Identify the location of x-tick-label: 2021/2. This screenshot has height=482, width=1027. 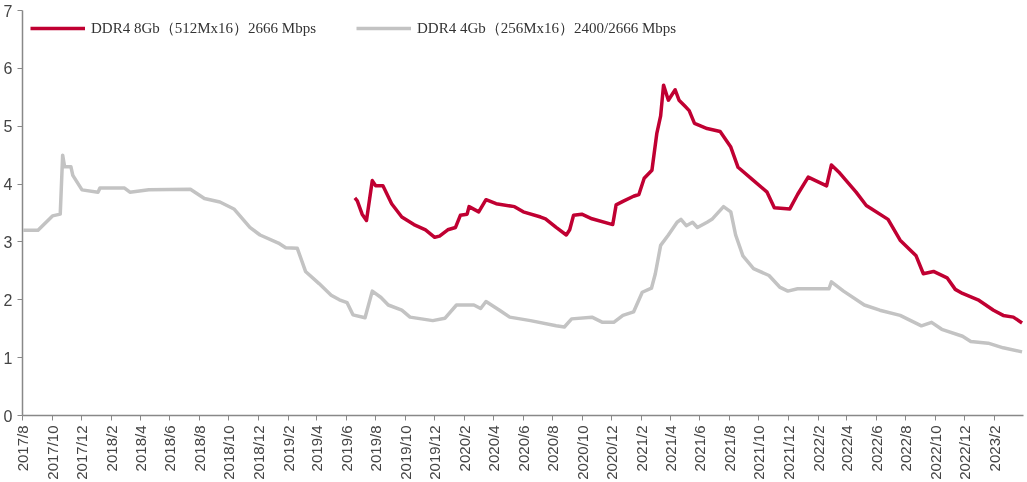
(642, 448).